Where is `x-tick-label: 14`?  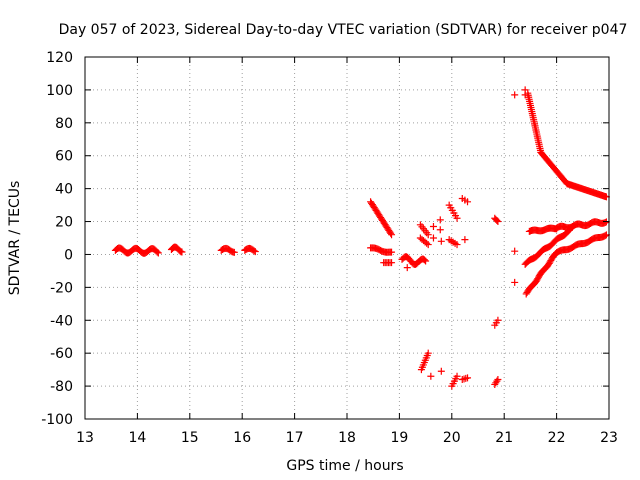
x-tick-label: 14 is located at coordinates (137, 438).